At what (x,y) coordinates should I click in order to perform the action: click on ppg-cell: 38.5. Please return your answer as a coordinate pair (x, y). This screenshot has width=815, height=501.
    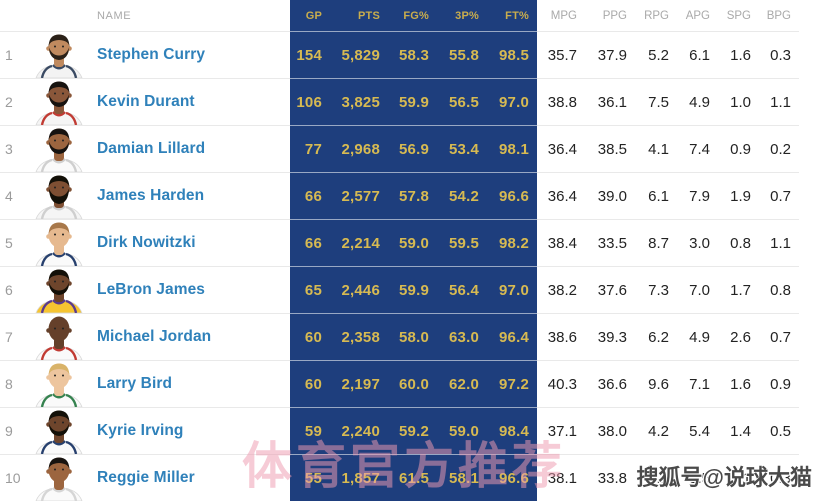
    Looking at the image, I should click on (610, 148).